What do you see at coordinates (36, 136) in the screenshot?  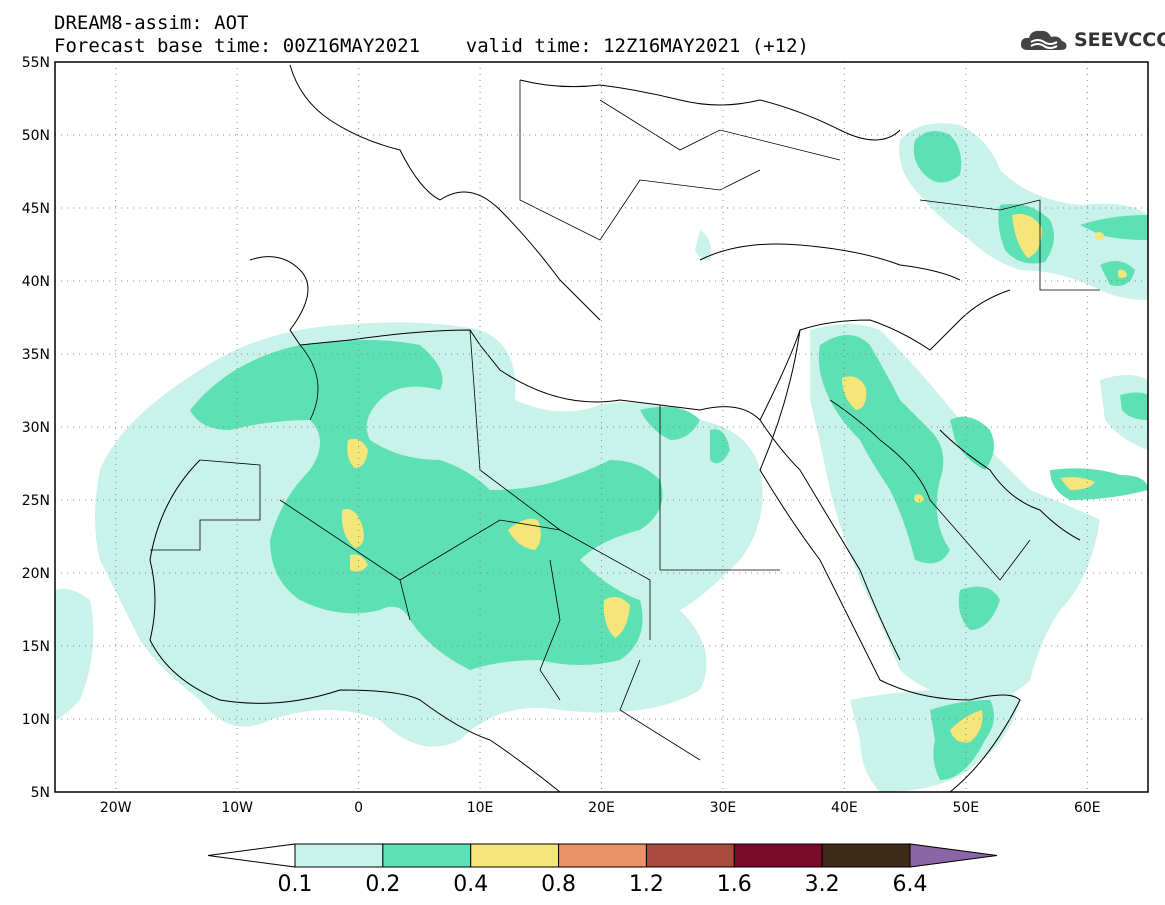 I see `lat-tick-label: 50N` at bounding box center [36, 136].